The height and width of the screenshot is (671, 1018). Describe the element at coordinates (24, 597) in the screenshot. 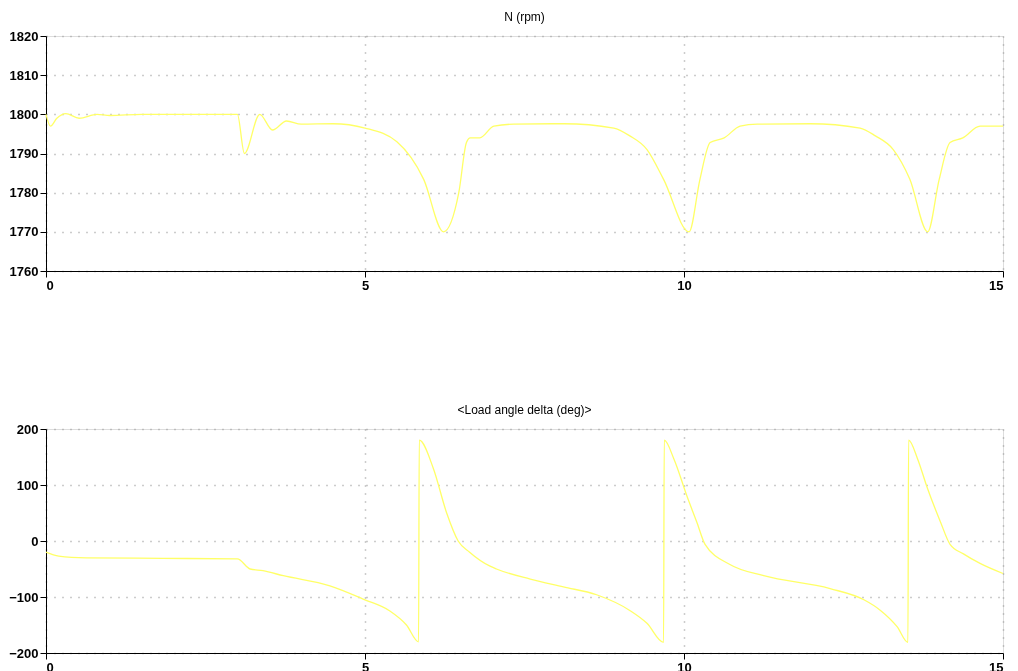

I see `y-tick-label: −100` at that location.